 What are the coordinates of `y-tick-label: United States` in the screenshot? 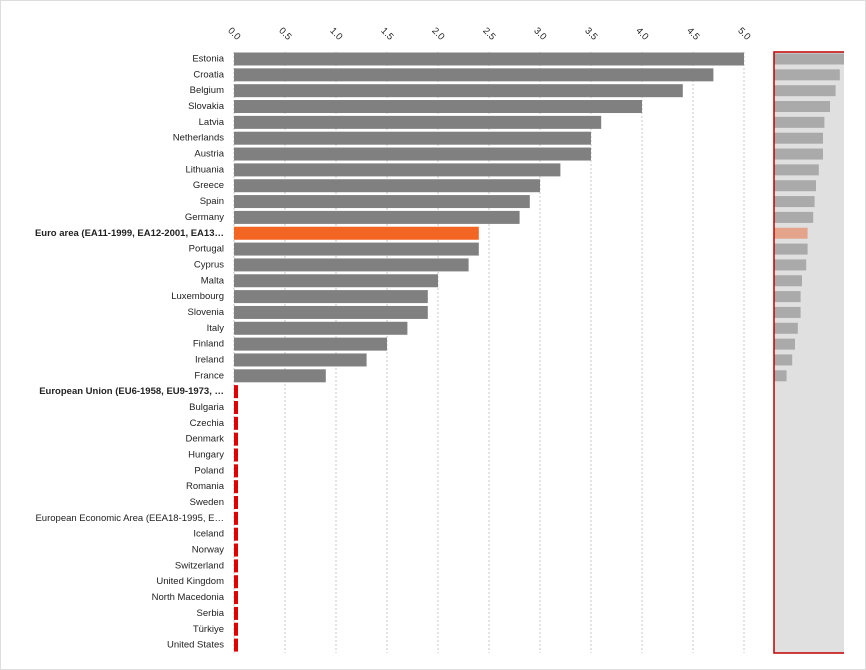 It's located at (195, 645).